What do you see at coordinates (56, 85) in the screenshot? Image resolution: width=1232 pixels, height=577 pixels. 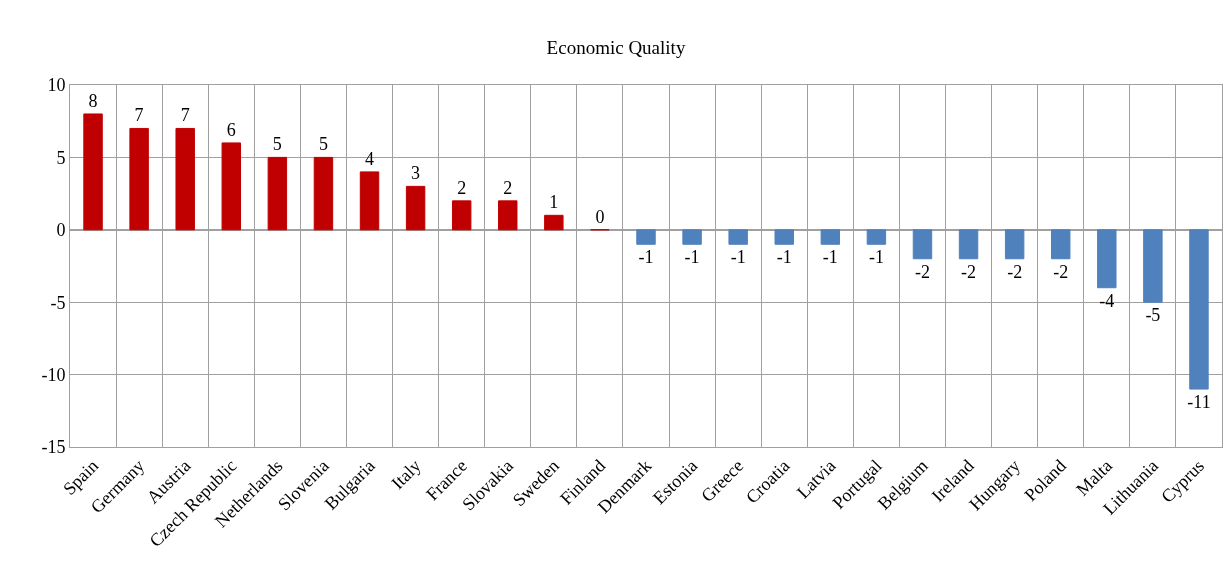 I see `y-tick-label: 10` at bounding box center [56, 85].